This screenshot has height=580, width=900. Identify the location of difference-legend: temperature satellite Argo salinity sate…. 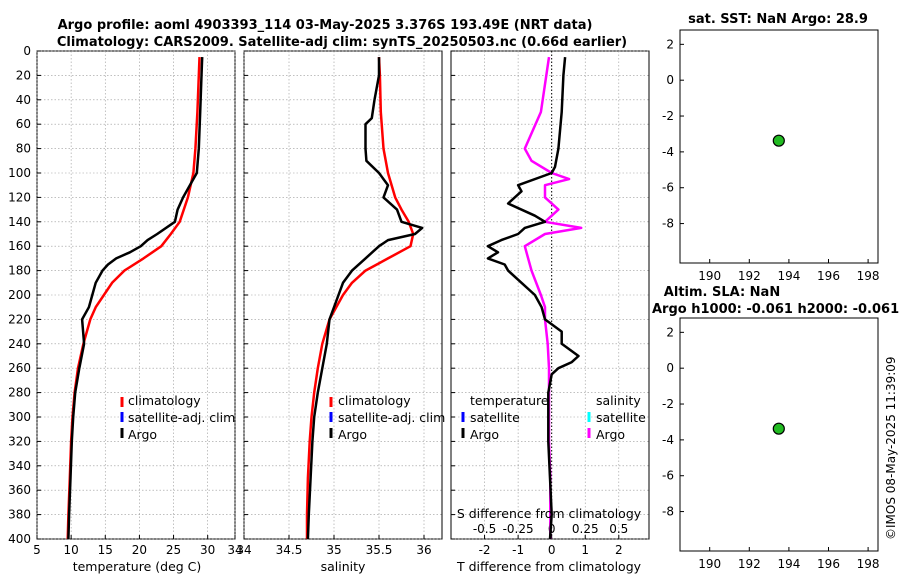
(553, 417).